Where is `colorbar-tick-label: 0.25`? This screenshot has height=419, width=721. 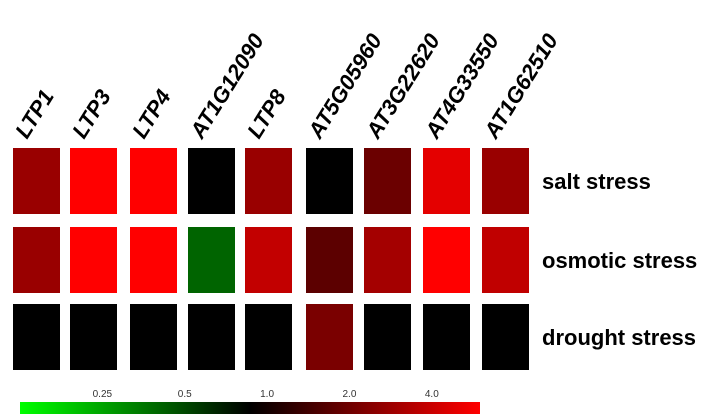 colorbar-tick-label: 0.25 is located at coordinates (103, 394).